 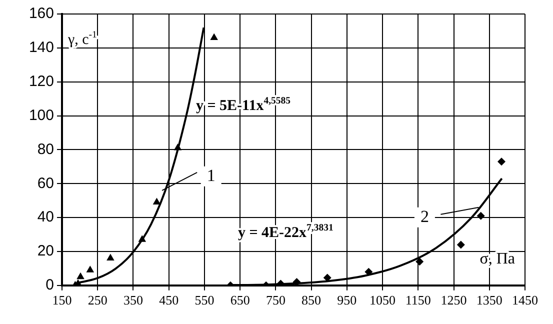 What do you see at coordinates (62, 300) in the screenshot?
I see `x-tick-label: 150` at bounding box center [62, 300].